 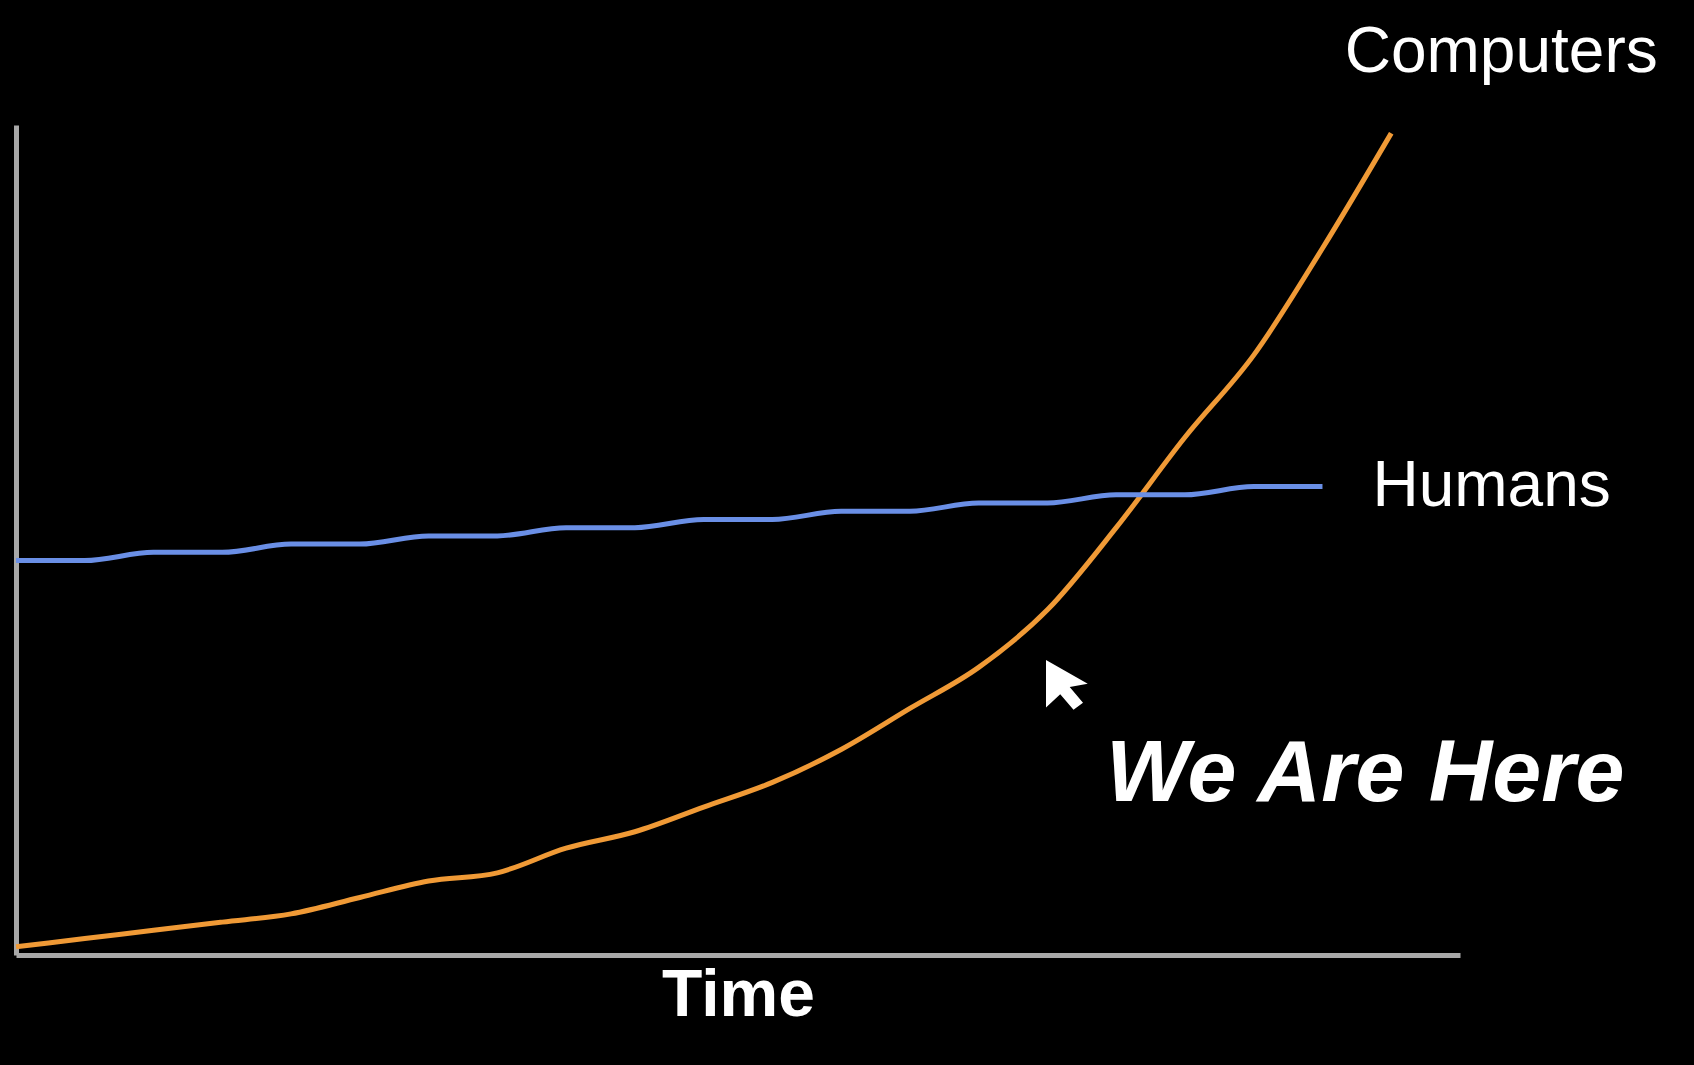 What do you see at coordinates (1491, 483) in the screenshot?
I see `series-label: Humans` at bounding box center [1491, 483].